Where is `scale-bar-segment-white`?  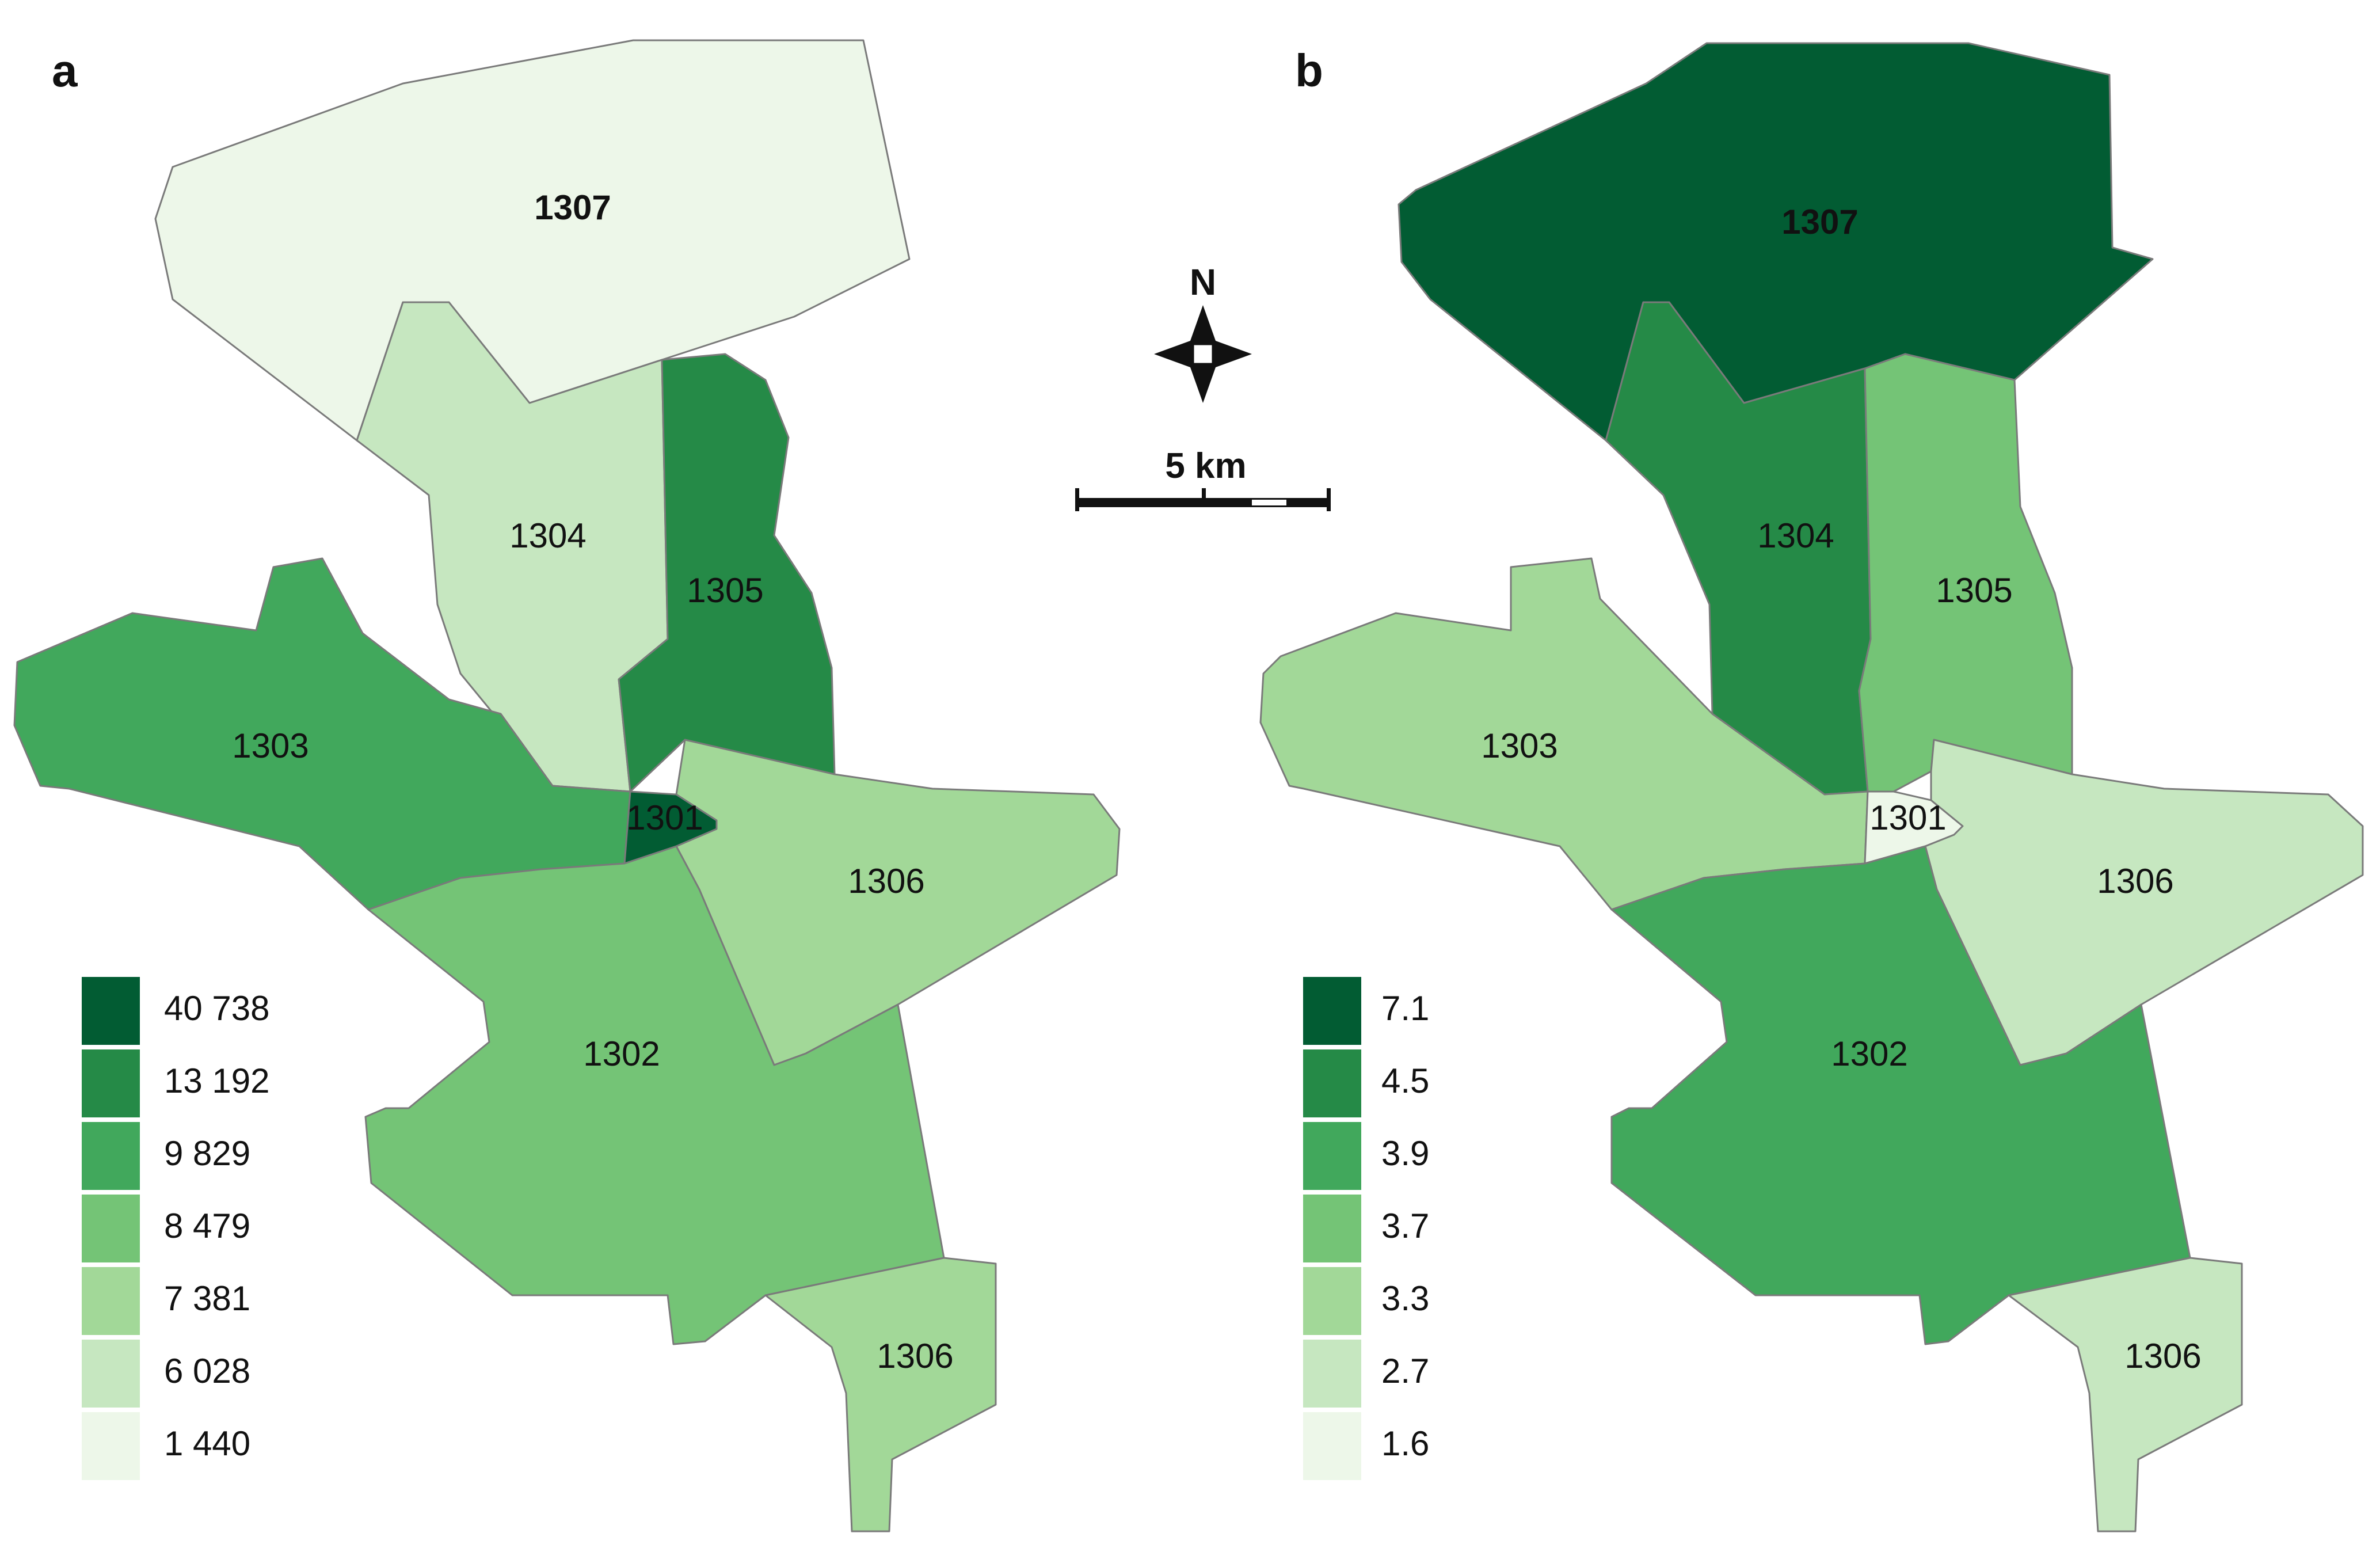 scale-bar-segment-white is located at coordinates (1269, 503).